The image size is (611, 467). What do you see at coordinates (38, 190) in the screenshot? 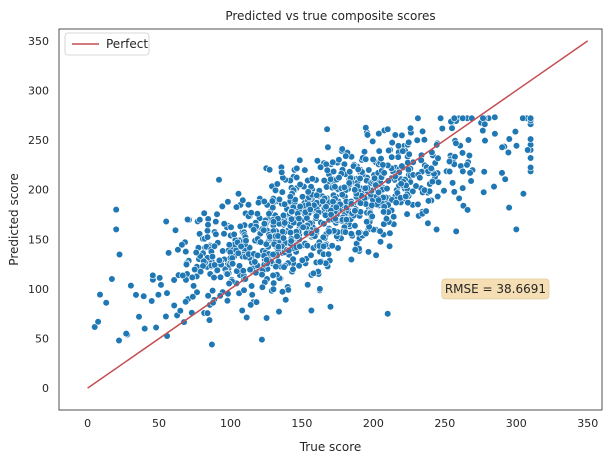
I see `y-tick-label: 200` at bounding box center [38, 190].